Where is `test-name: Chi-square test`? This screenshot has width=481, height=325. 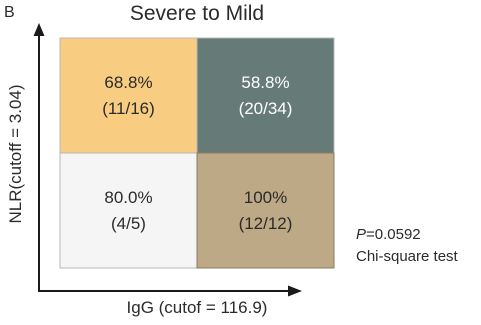
test-name: Chi-square test is located at coordinates (407, 256).